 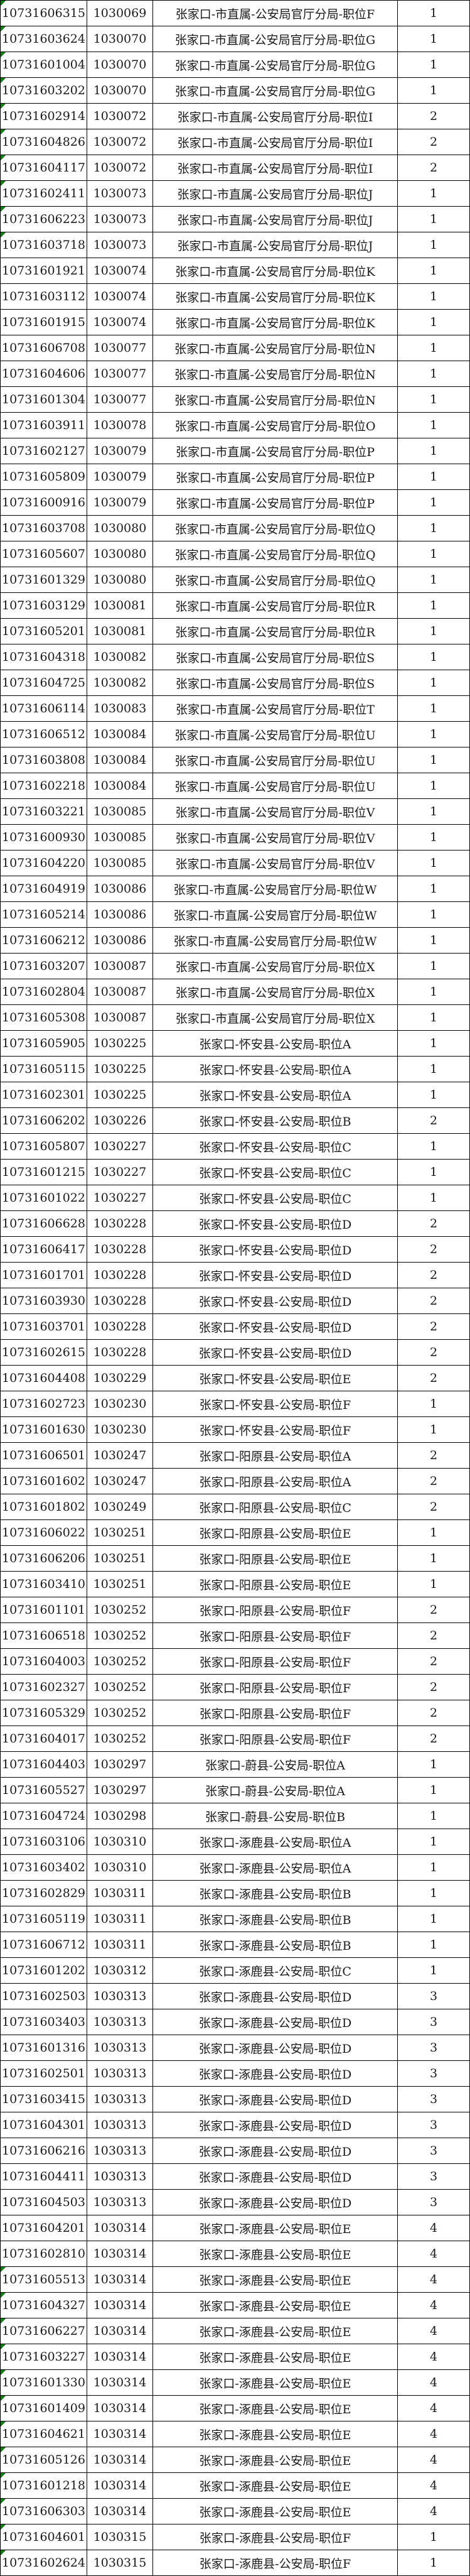 What do you see at coordinates (43, 2254) in the screenshot?
I see `cell-admission-number: 10731602810` at bounding box center [43, 2254].